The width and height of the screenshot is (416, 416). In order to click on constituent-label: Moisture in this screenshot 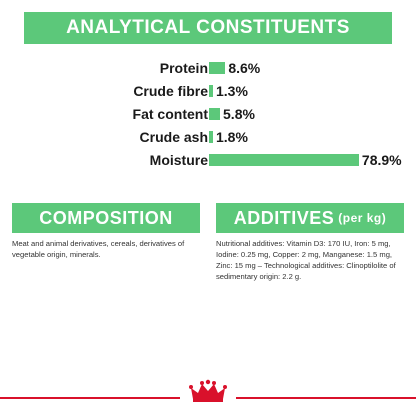, I will do `click(178, 160)`.